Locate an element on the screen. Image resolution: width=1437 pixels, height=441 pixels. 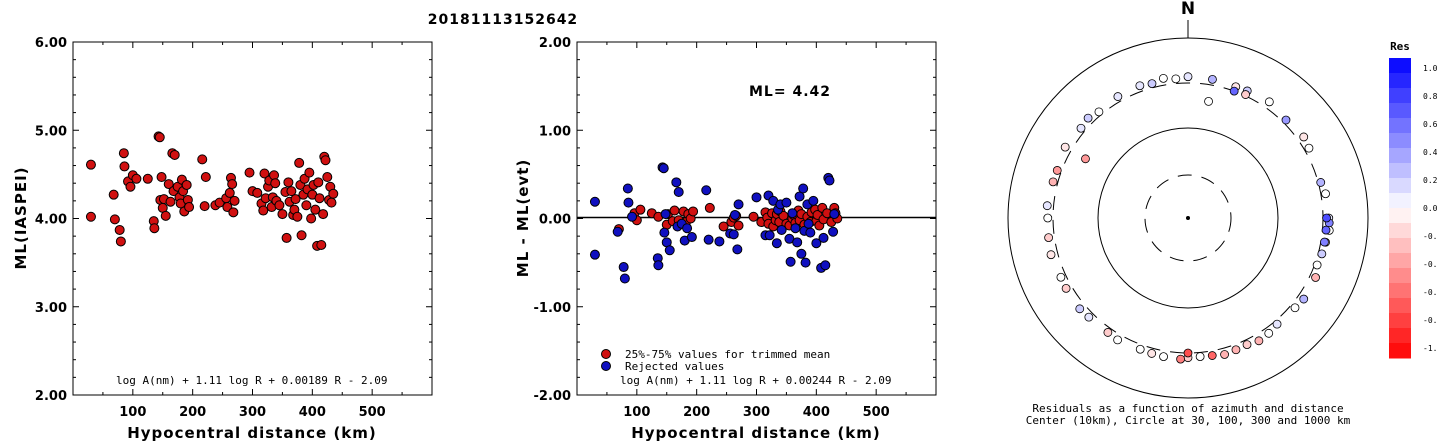
x-tick-label: 500 is located at coordinates (372, 412).